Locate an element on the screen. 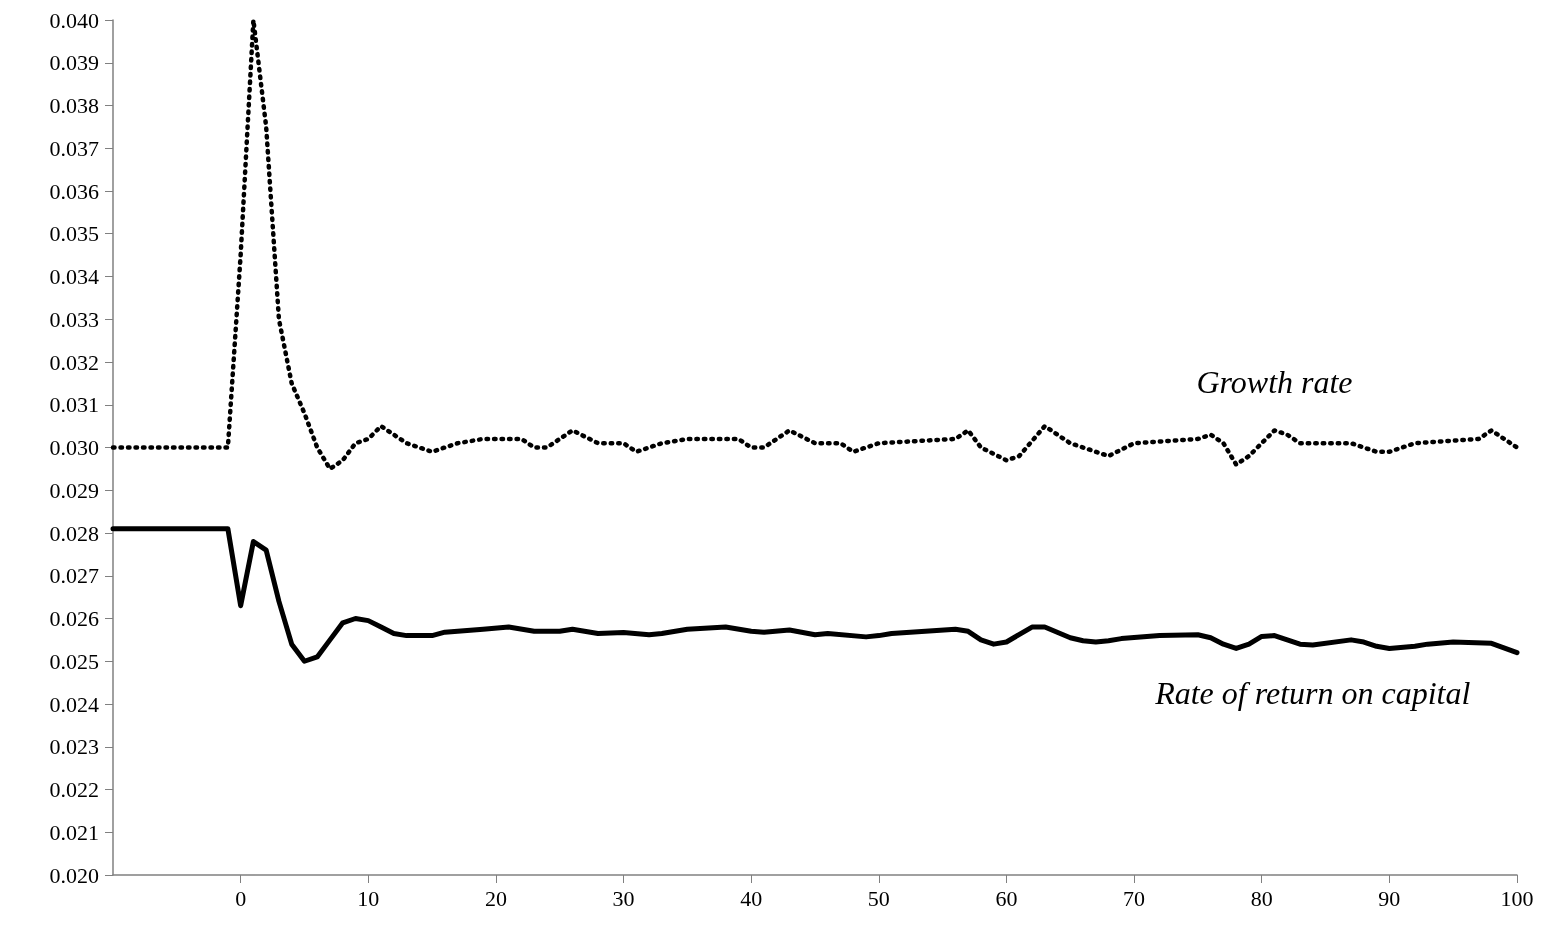  x-tick-label: 0 is located at coordinates (241, 898).